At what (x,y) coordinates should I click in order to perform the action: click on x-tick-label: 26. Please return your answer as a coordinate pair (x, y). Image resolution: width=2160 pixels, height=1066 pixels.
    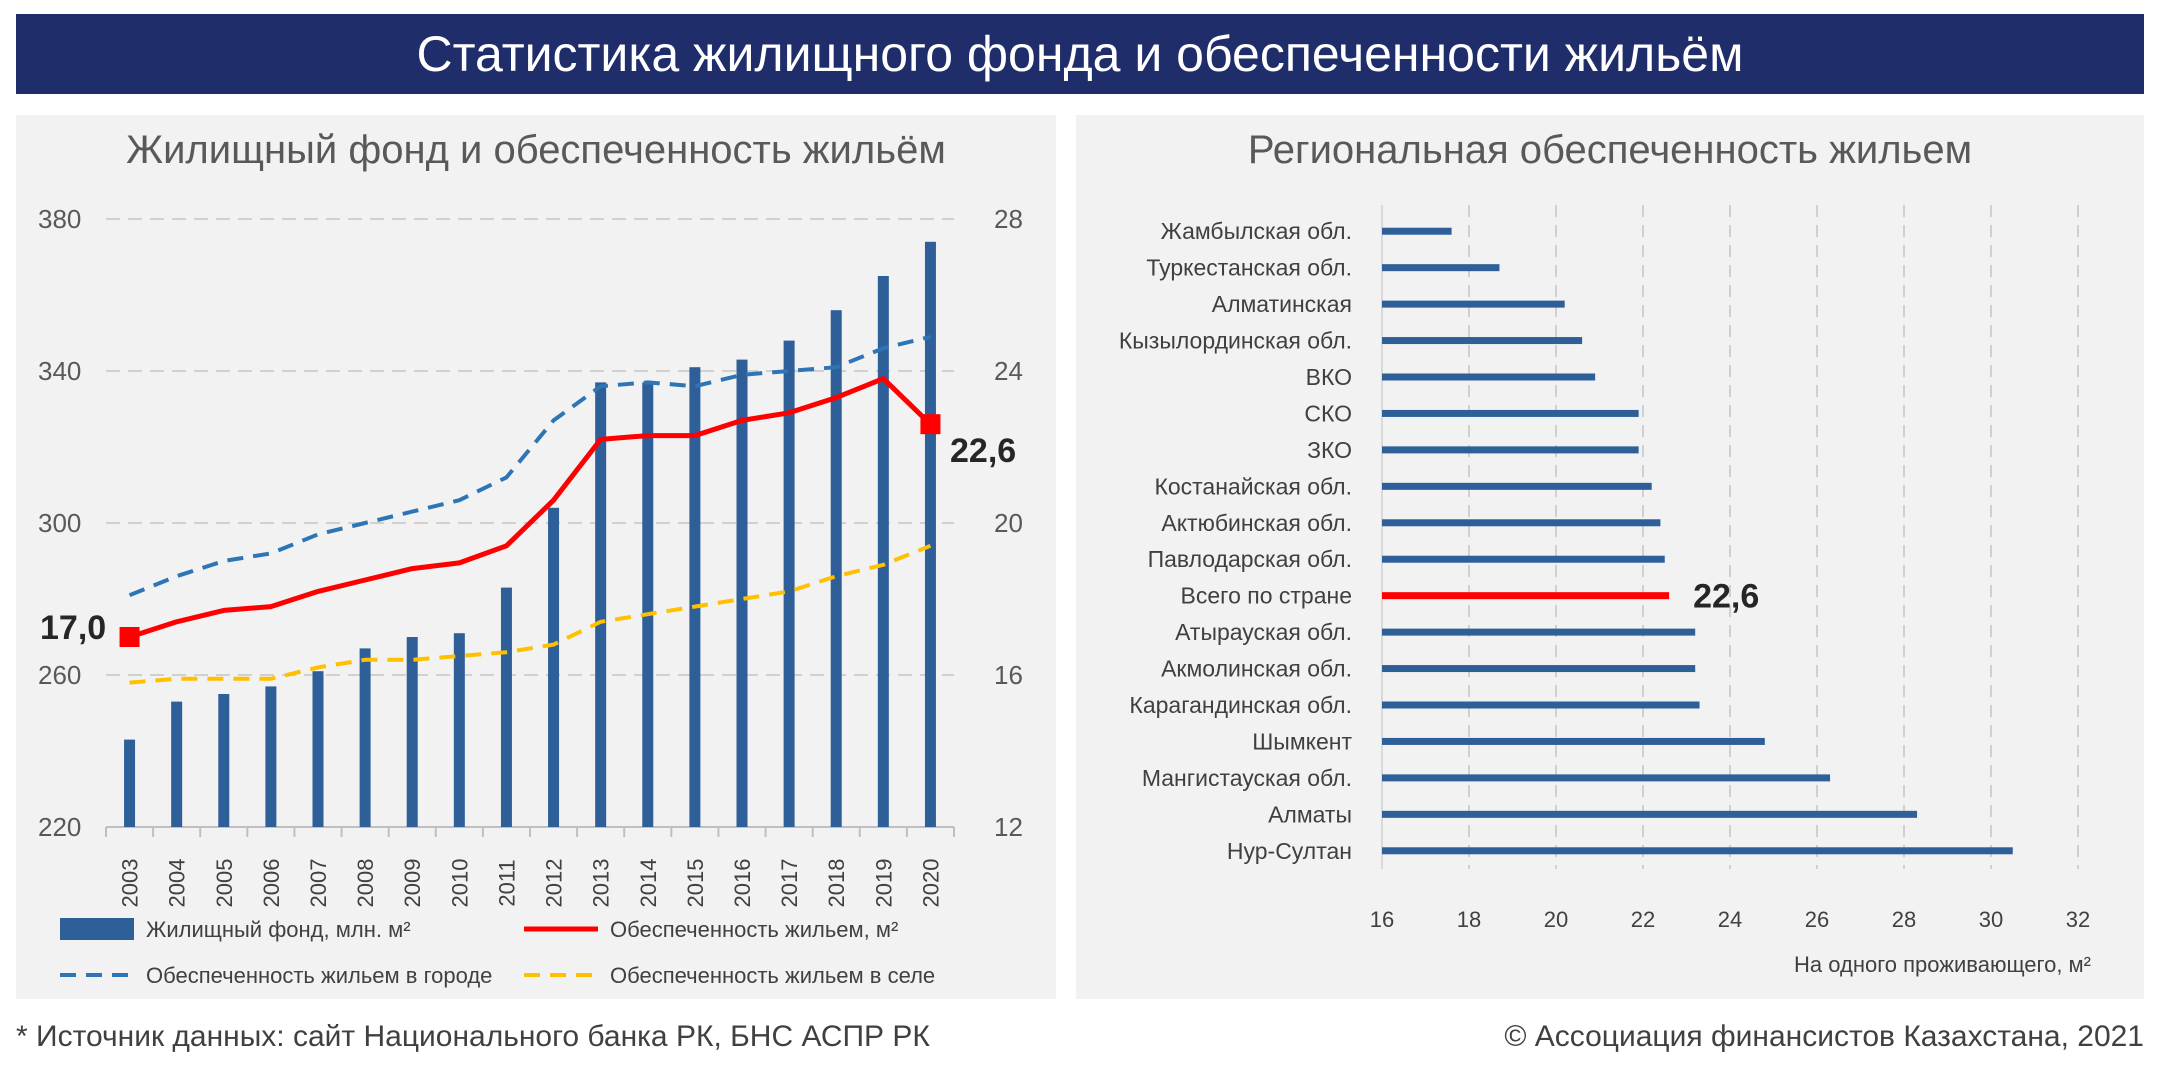
    Looking at the image, I should click on (1817, 919).